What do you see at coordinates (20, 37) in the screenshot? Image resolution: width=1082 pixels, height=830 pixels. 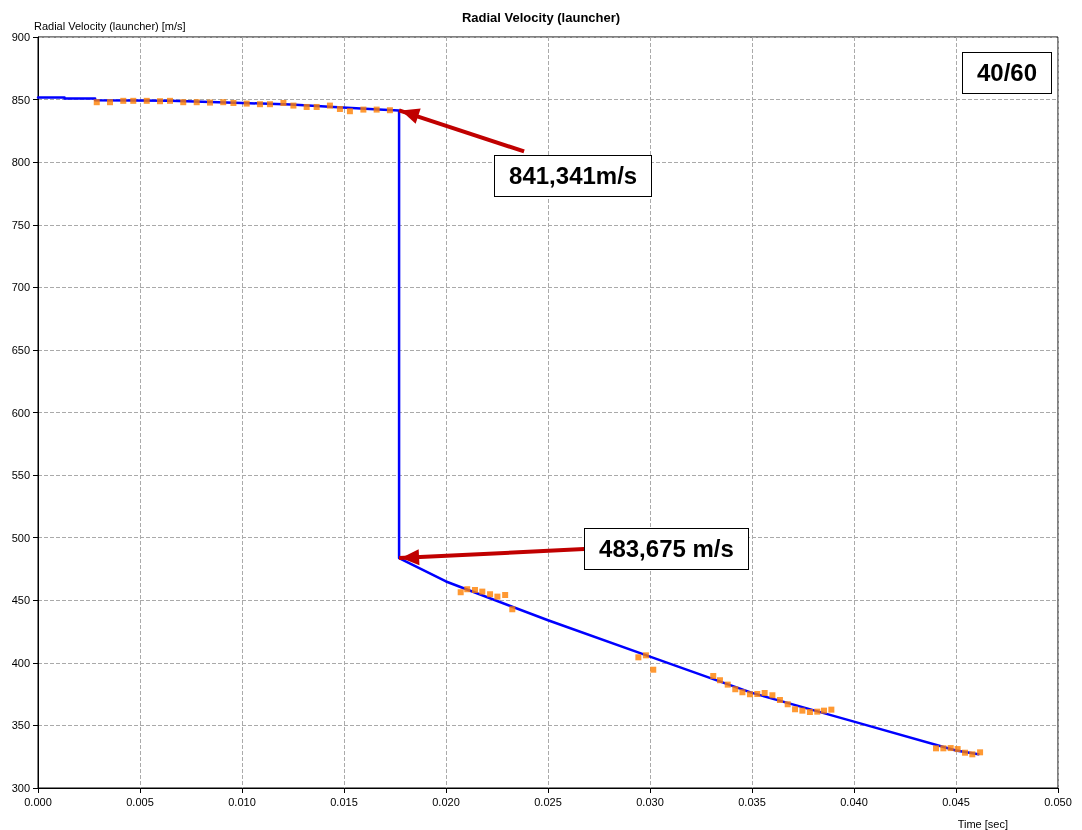 I see `y-tick-label: 900` at bounding box center [20, 37].